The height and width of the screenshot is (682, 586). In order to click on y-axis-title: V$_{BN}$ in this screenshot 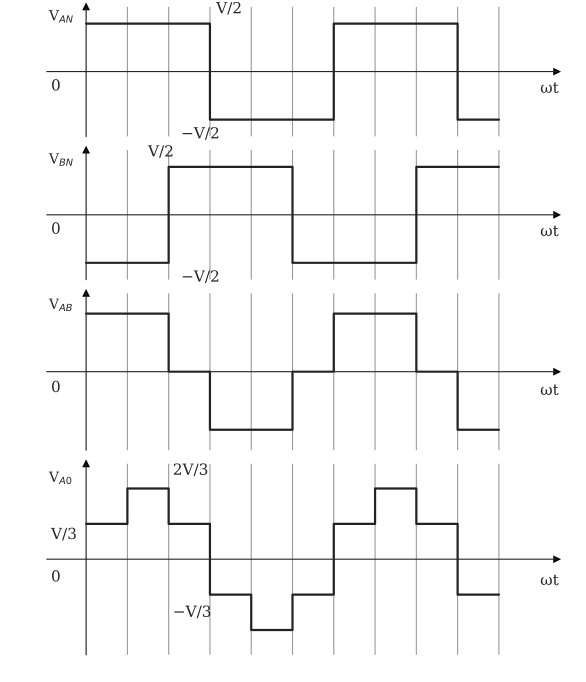, I will do `click(60, 159)`.